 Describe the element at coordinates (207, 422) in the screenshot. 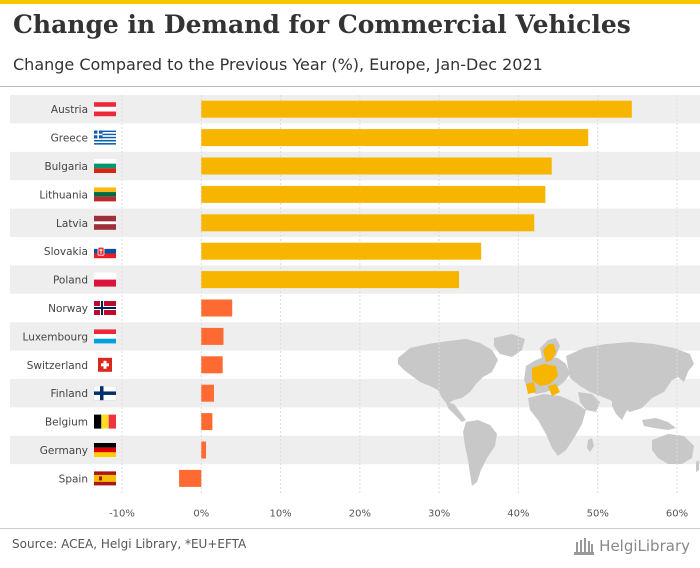

I see `bar-belgium` at that location.